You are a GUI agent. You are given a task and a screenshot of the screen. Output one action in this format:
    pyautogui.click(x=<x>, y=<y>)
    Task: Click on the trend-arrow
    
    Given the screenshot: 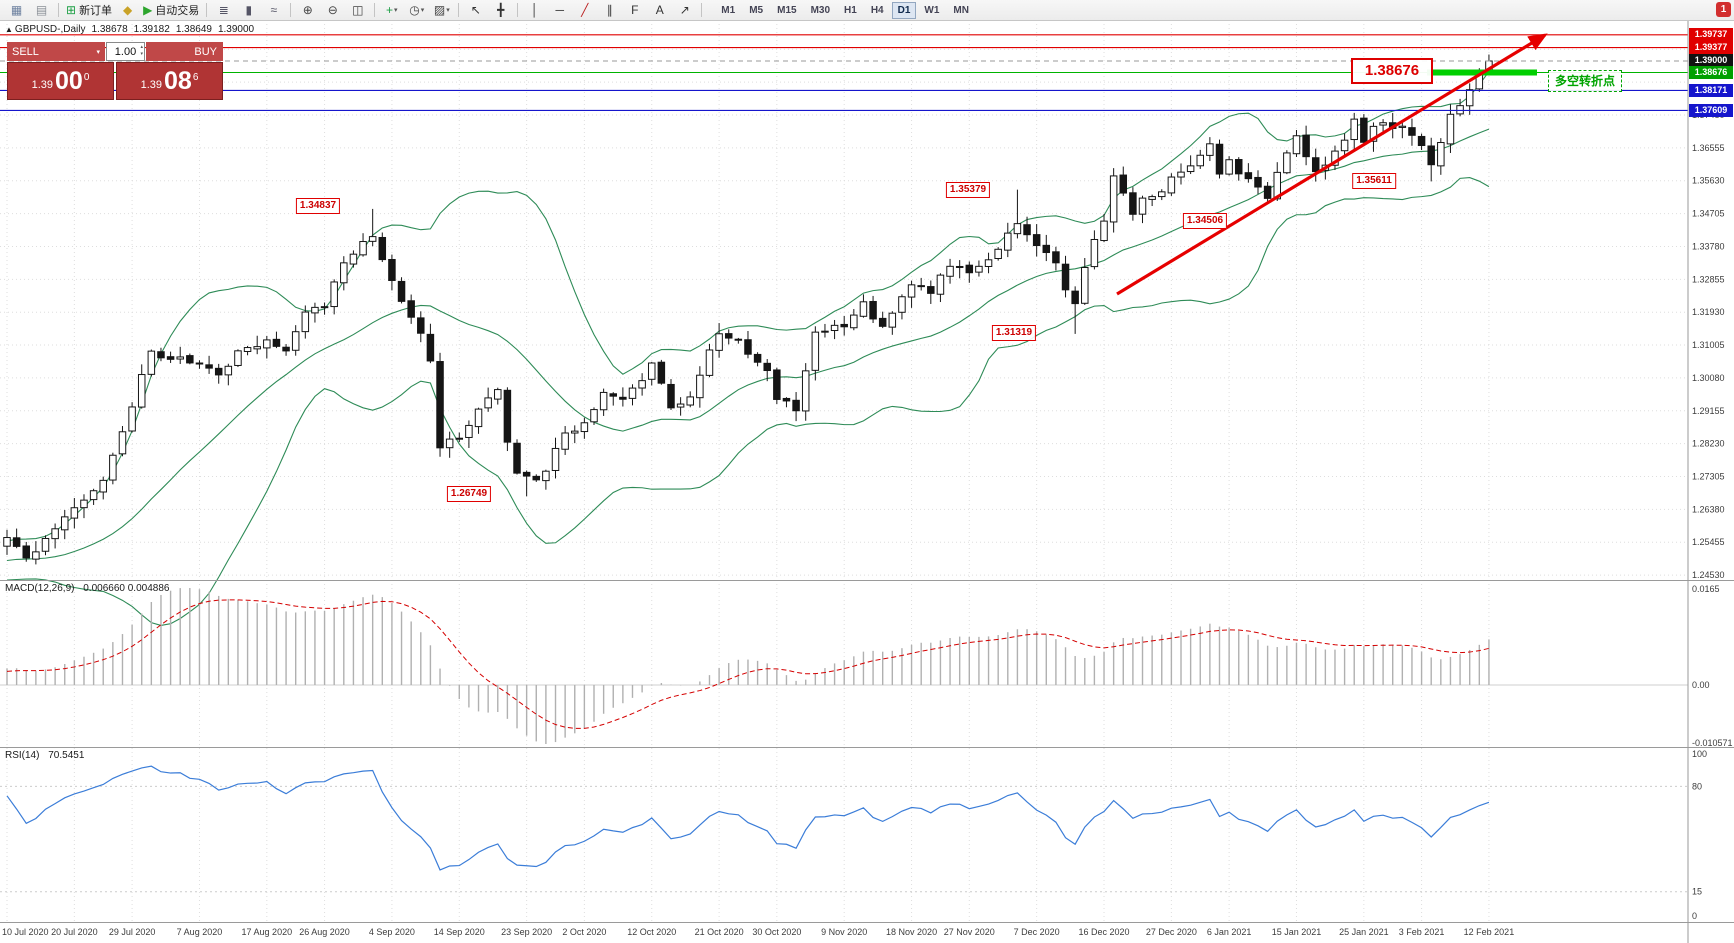 What is the action you would take?
    pyautogui.click(x=1332, y=164)
    